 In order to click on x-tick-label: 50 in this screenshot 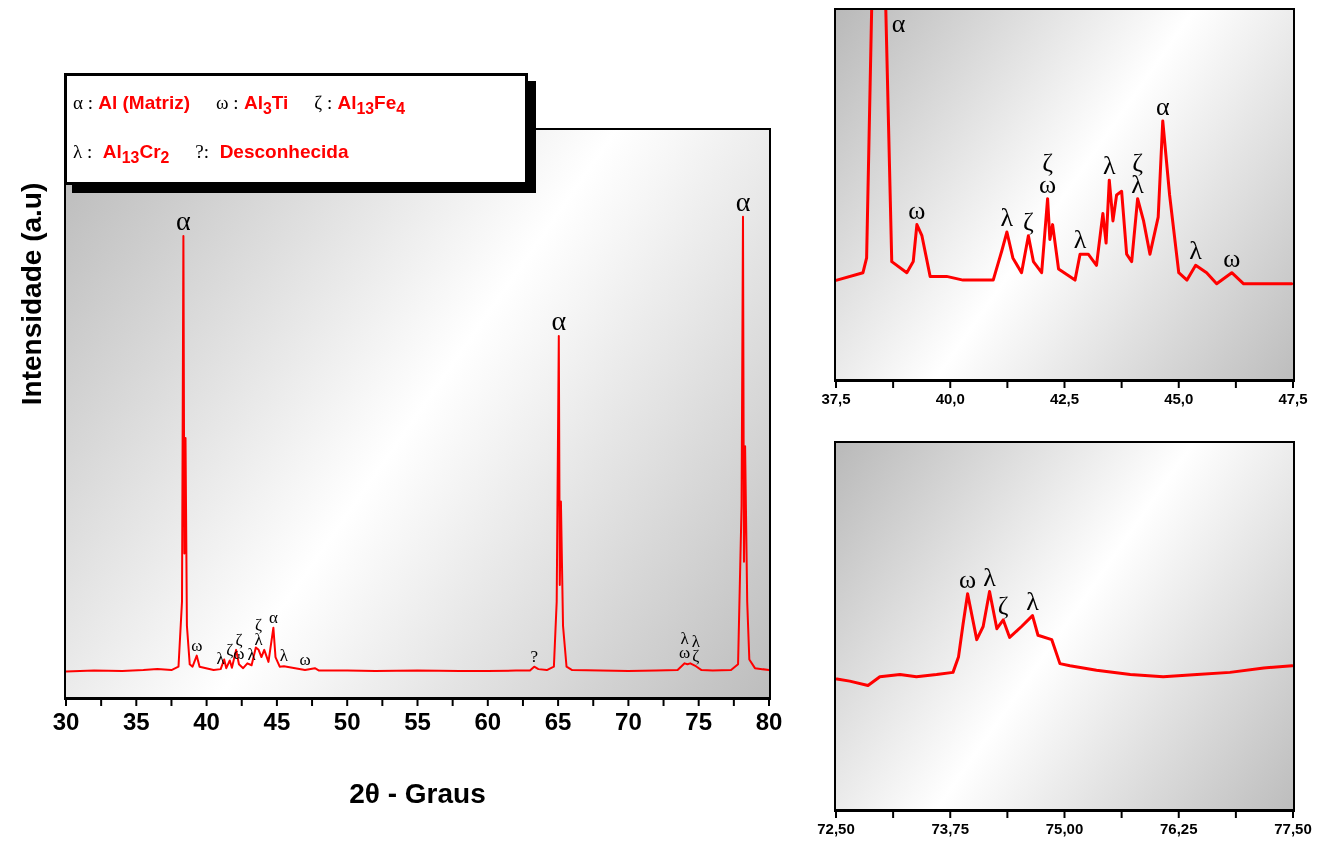, I will do `click(347, 721)`.